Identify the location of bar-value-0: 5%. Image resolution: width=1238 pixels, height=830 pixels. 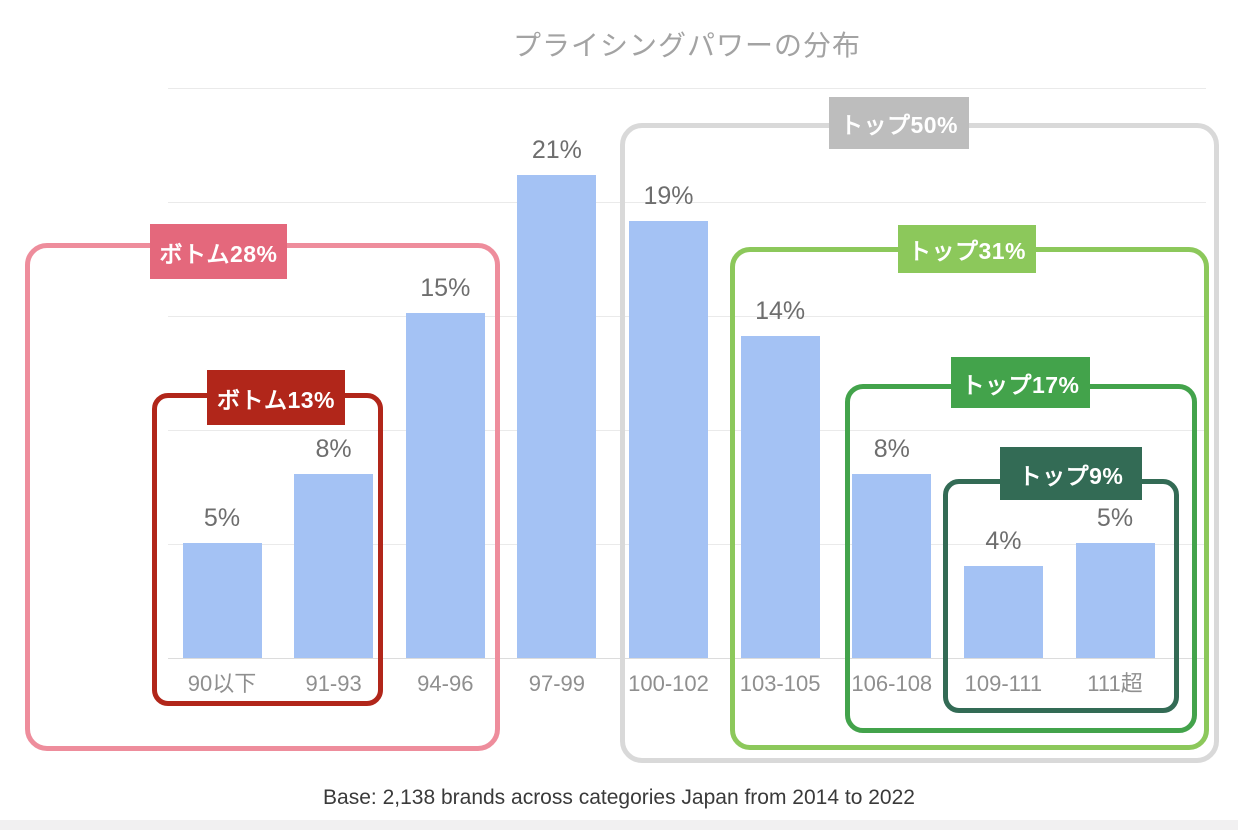
(222, 518).